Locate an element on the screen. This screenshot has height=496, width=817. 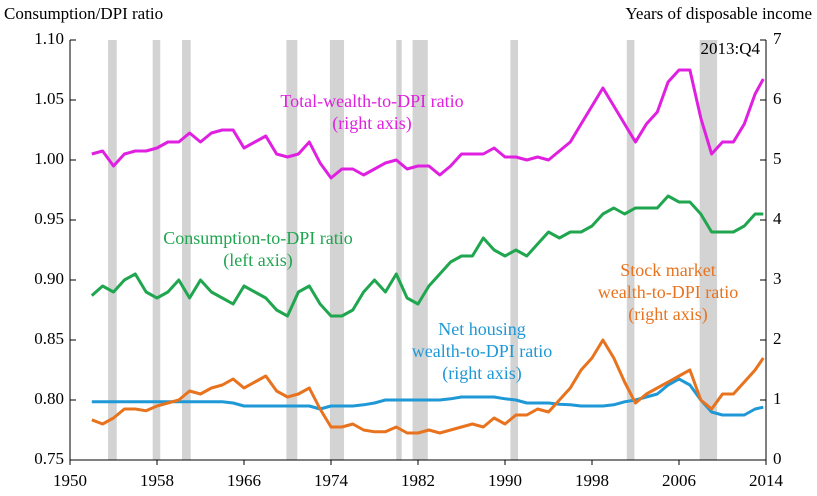
y-tick-label: 1.05 is located at coordinates (49, 98).